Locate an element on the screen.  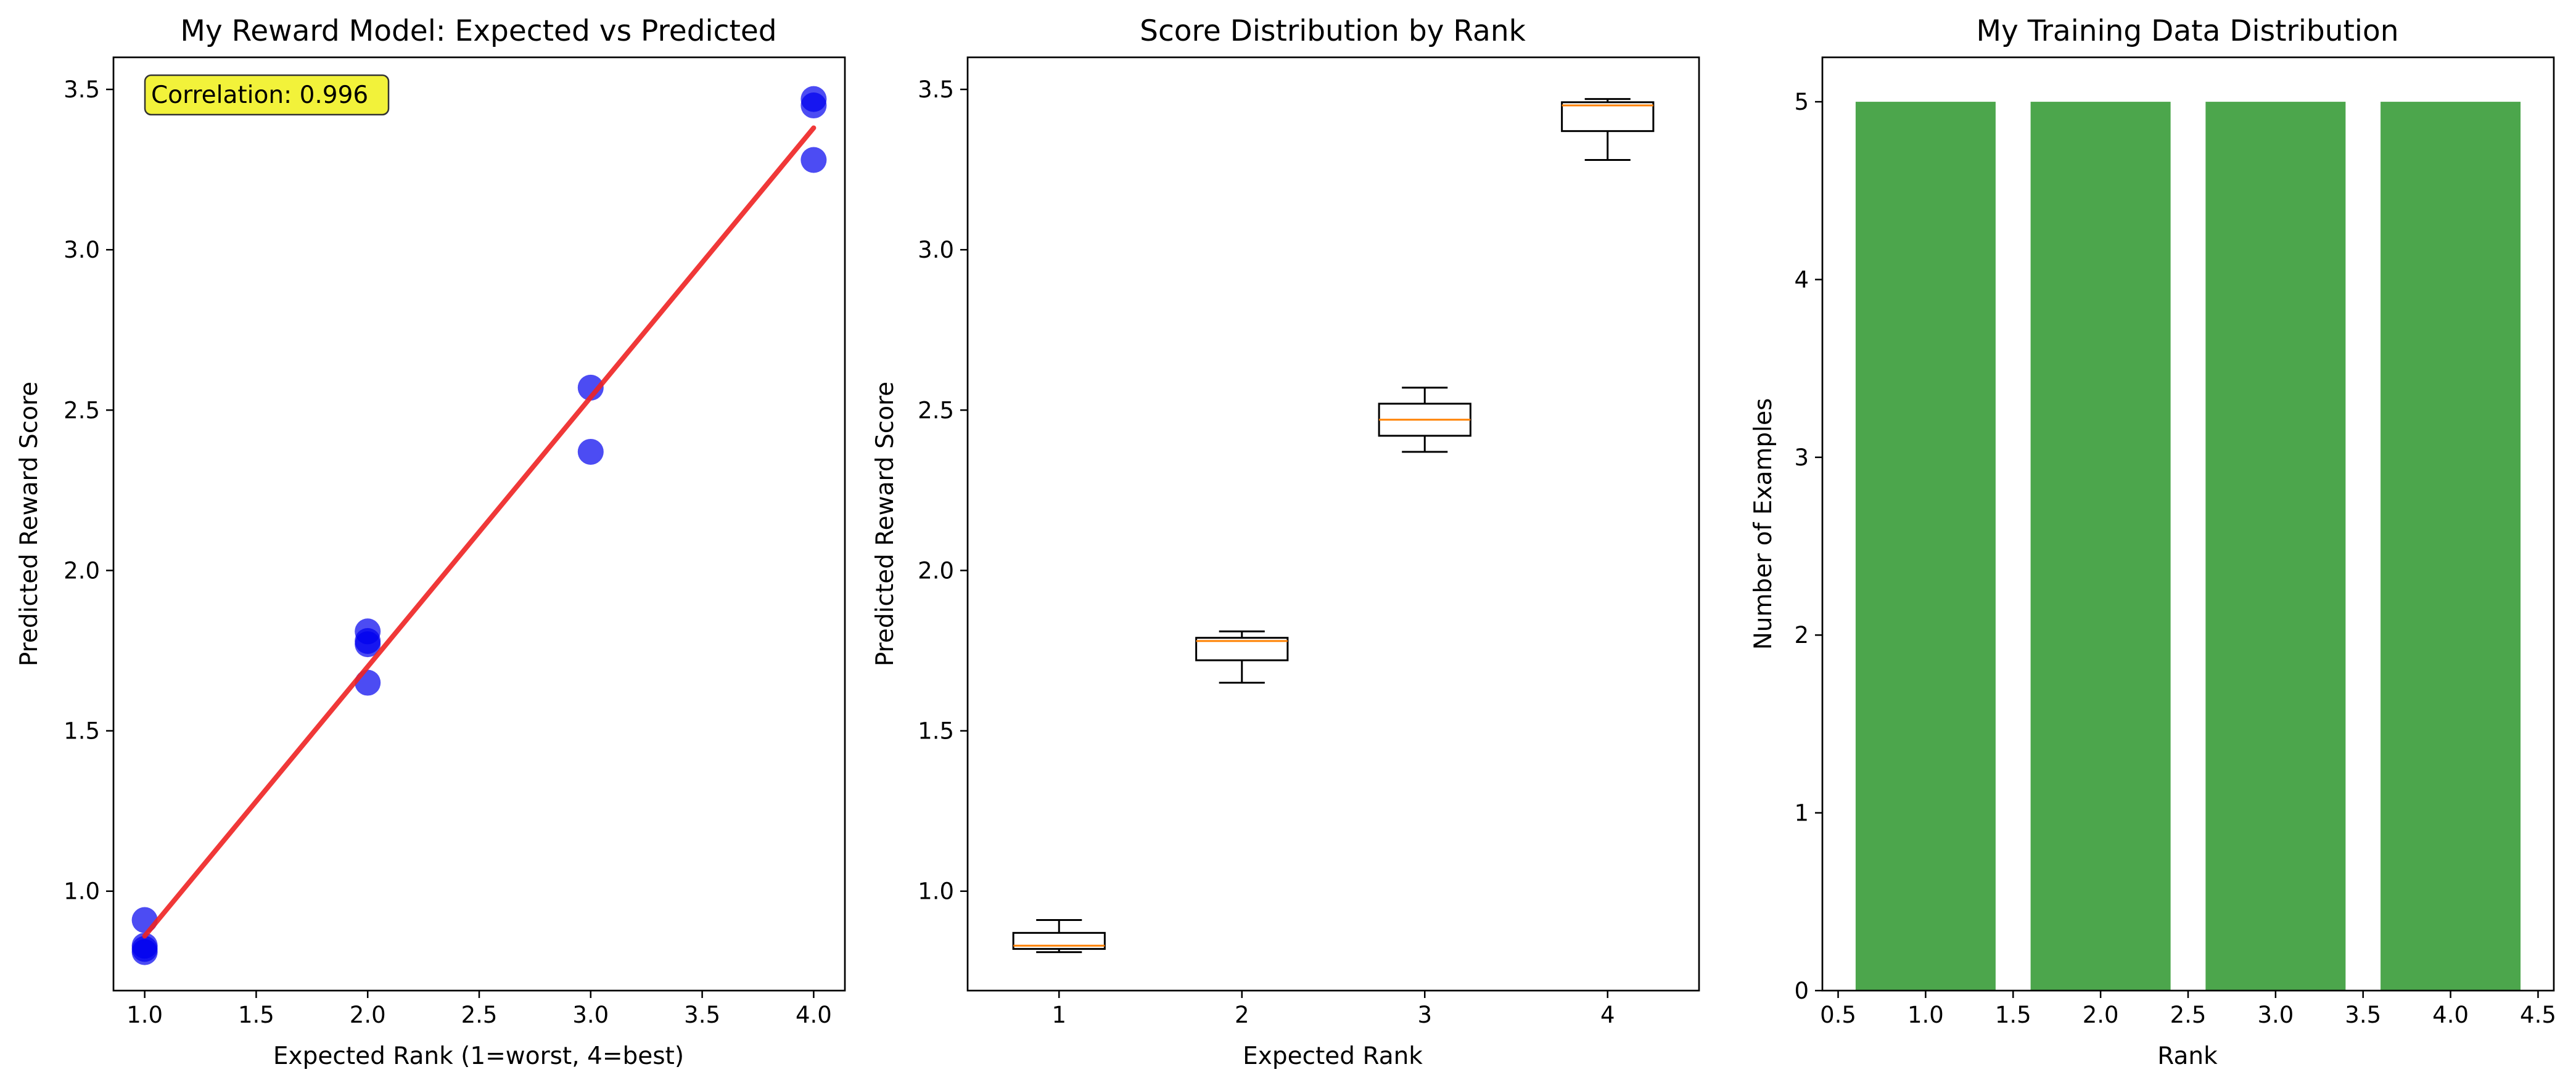
x-tick-group: 0.5 1.0 1.5 2.0 2.5 3.0 3.5 4.0 4.5 is located at coordinates (2188, 1009).